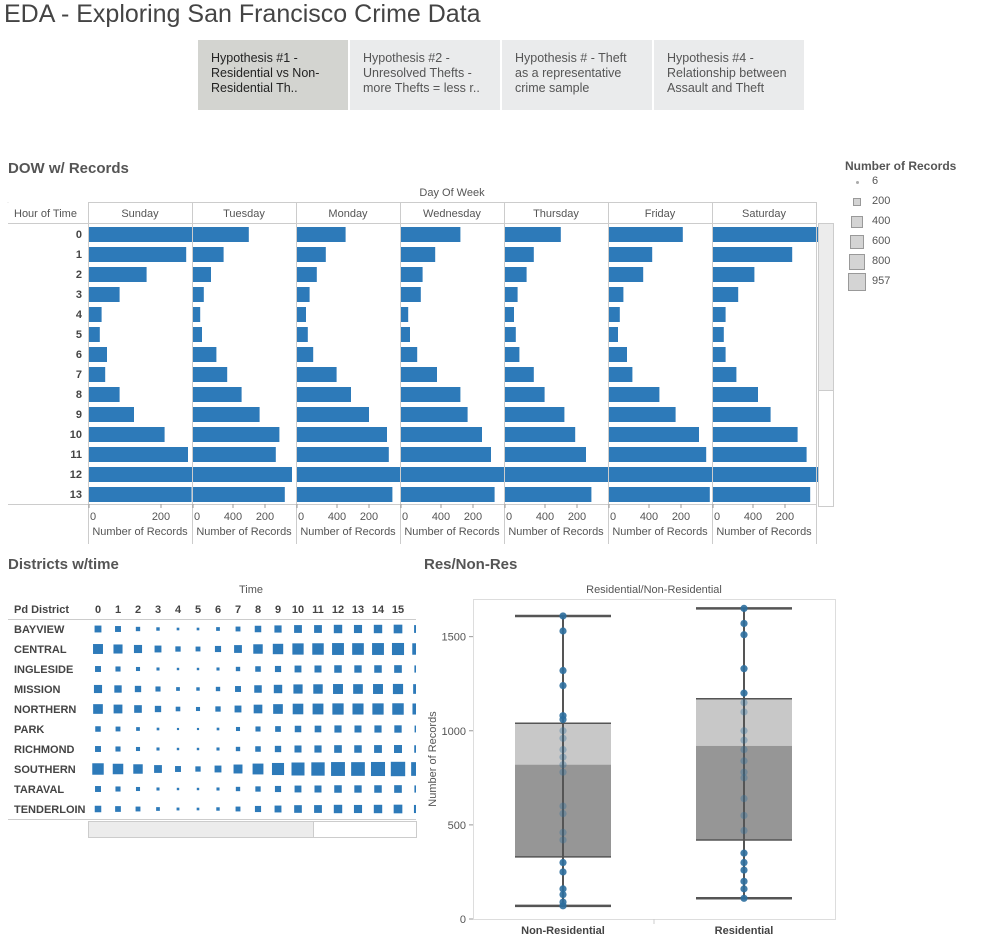  Describe the element at coordinates (76, 435) in the screenshot. I see `hour-label: 10` at that location.